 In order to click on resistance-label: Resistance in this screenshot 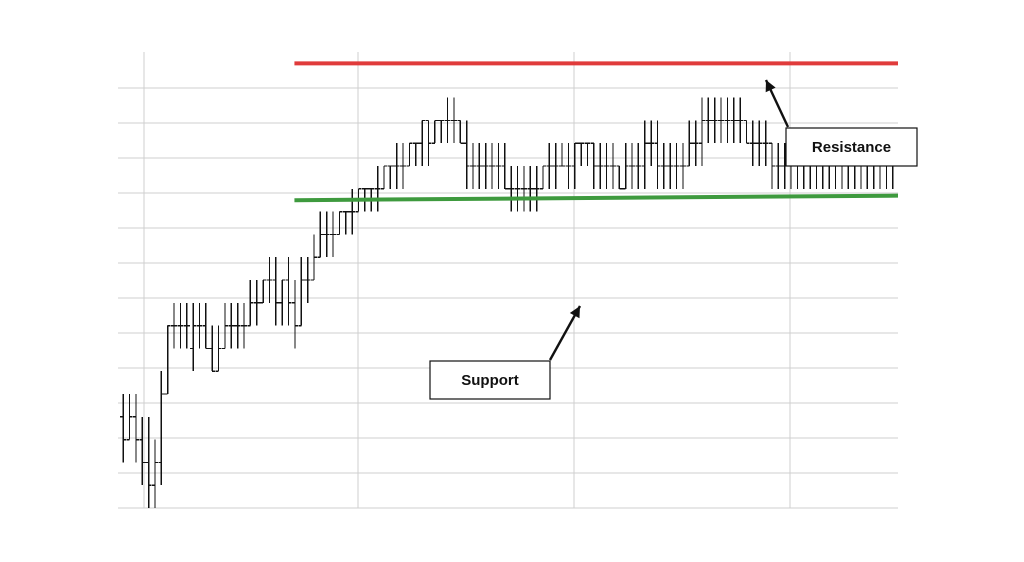, I will do `click(851, 147)`.